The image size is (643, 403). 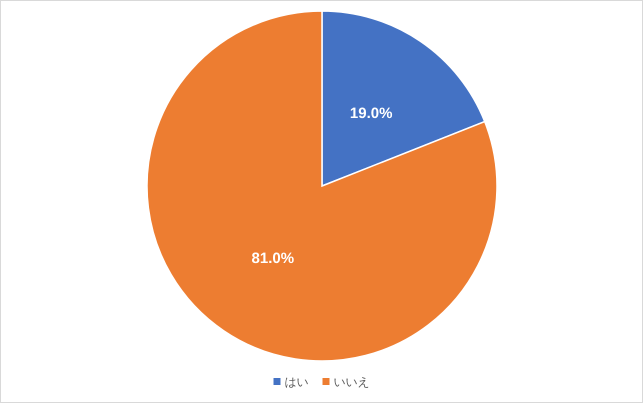 What do you see at coordinates (296, 382) in the screenshot?
I see `legend-label: はい` at bounding box center [296, 382].